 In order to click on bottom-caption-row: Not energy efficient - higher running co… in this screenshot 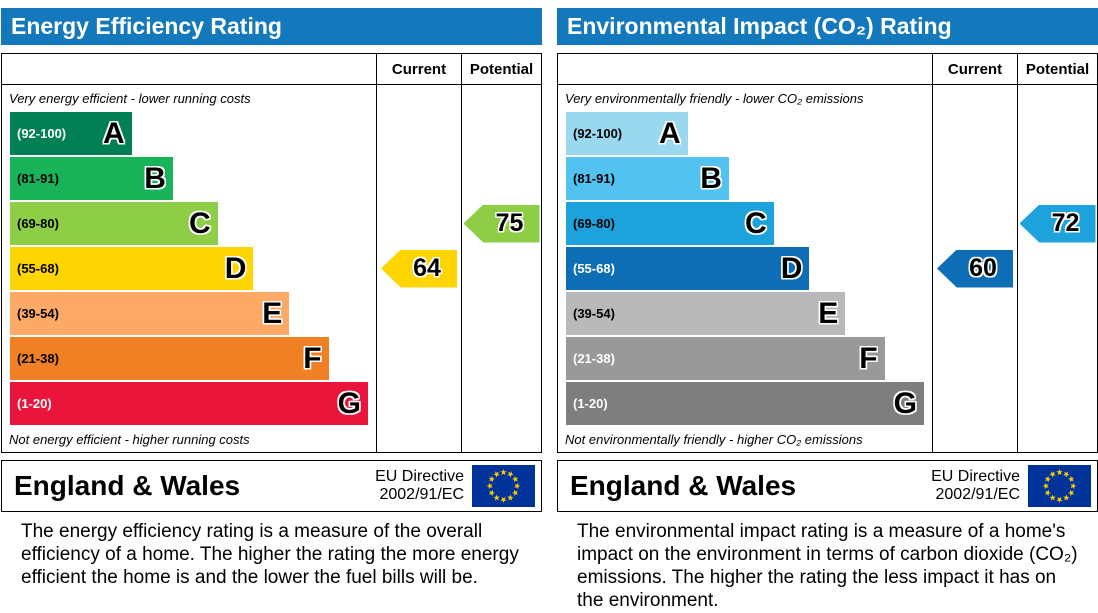, I will do `click(271, 439)`.